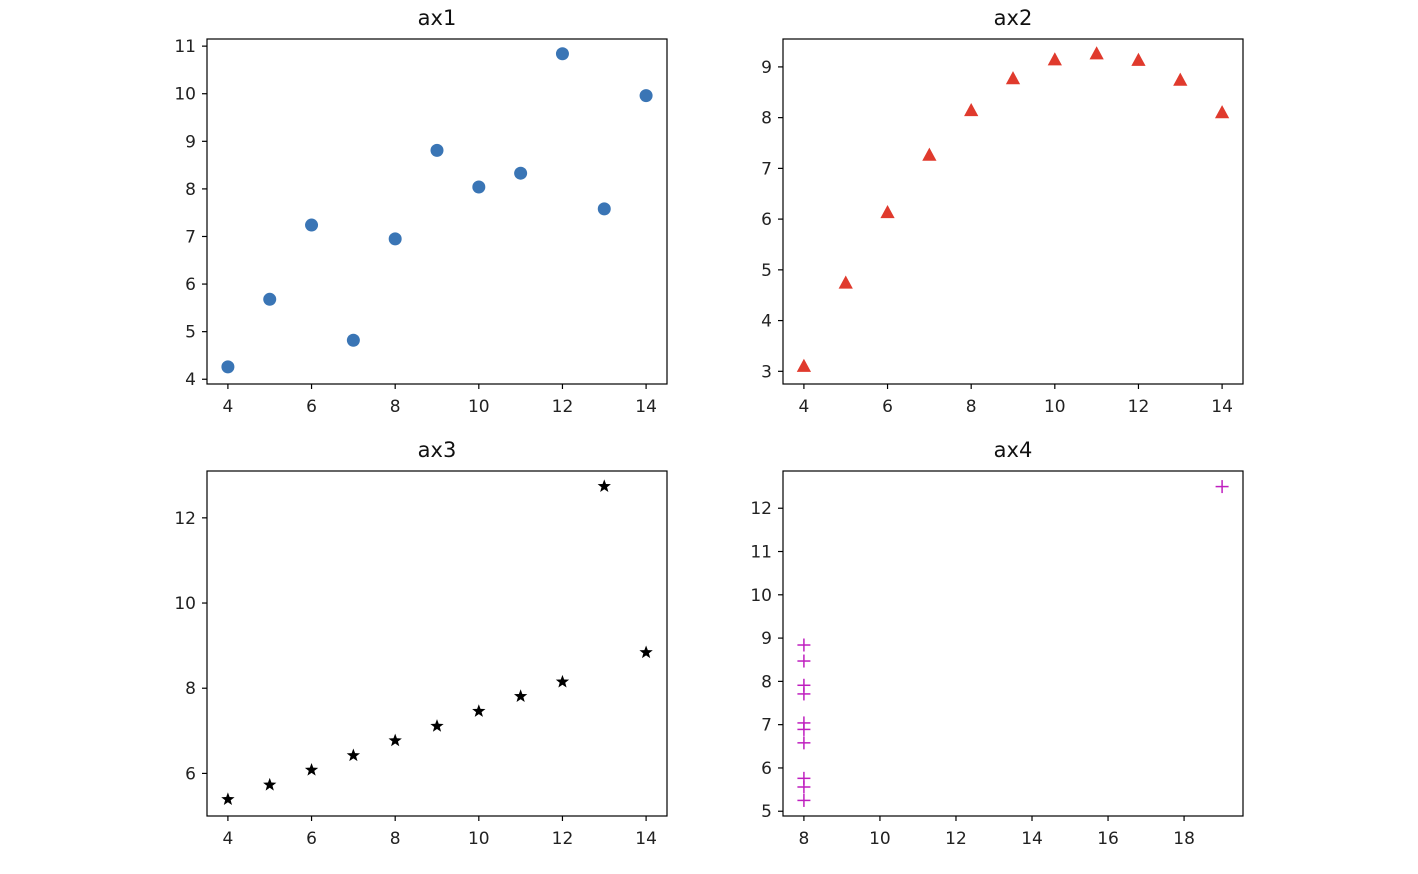 The width and height of the screenshot is (1418, 874). I want to click on ax1-xtick-label: 14, so click(646, 407).